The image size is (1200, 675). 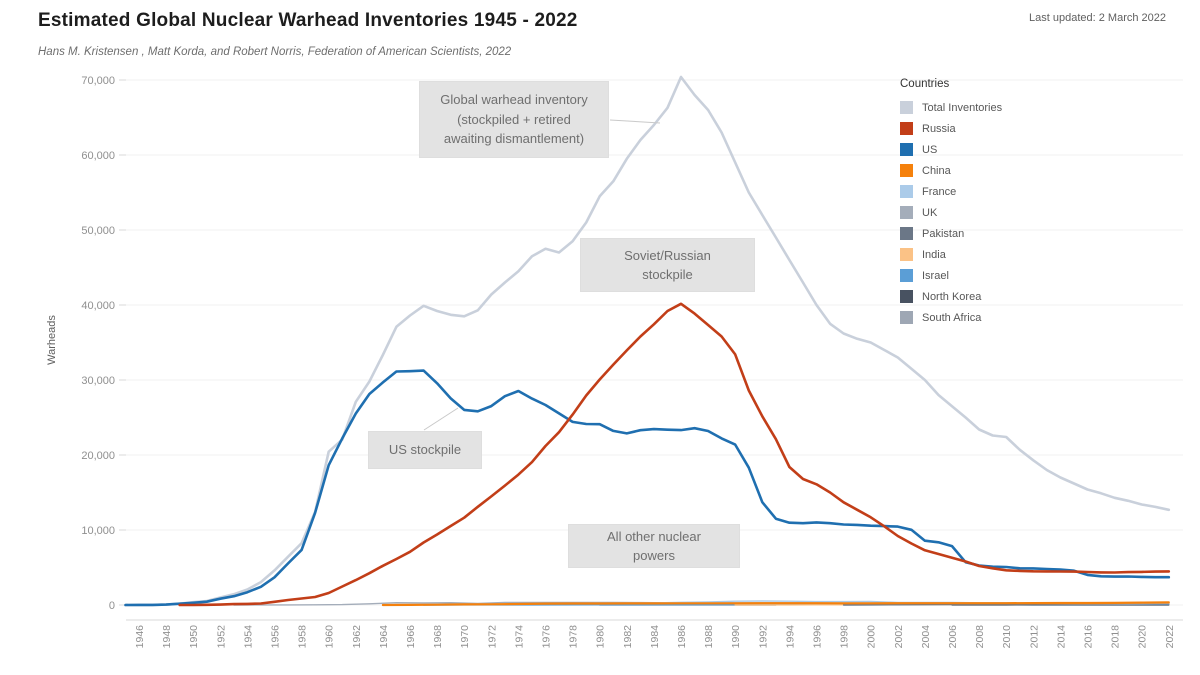 What do you see at coordinates (438, 637) in the screenshot?
I see `x-tick-label: 1968` at bounding box center [438, 637].